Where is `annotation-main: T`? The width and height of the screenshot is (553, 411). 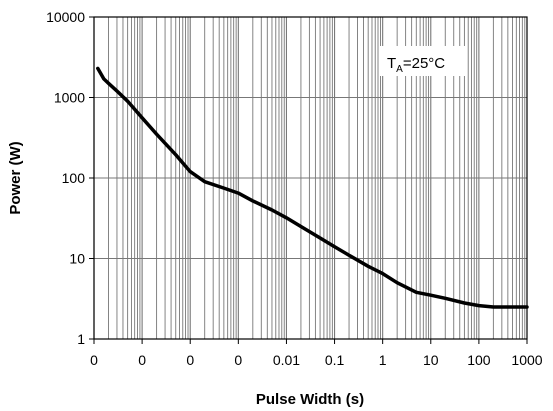 annotation-main: T is located at coordinates (391, 63).